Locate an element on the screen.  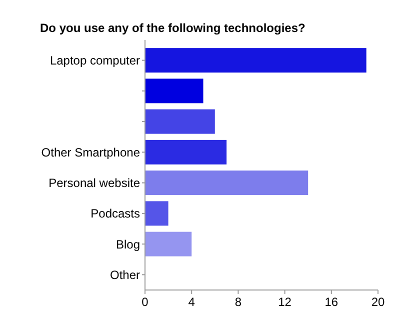
y-tick-label: Laptop computer is located at coordinates (95, 61).